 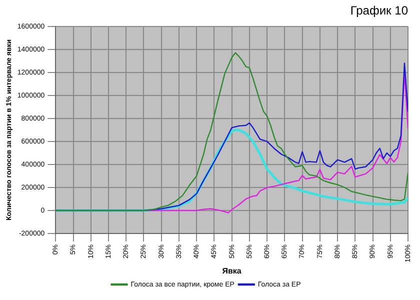 What do you see at coordinates (379, 11) in the screenshot?
I see `chart-title: График 10` at bounding box center [379, 11].